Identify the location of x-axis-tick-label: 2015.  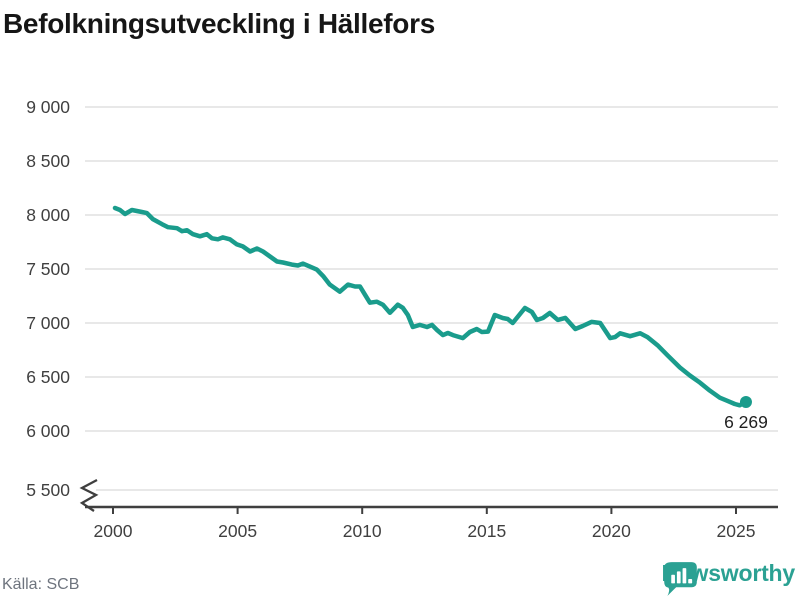
(486, 531).